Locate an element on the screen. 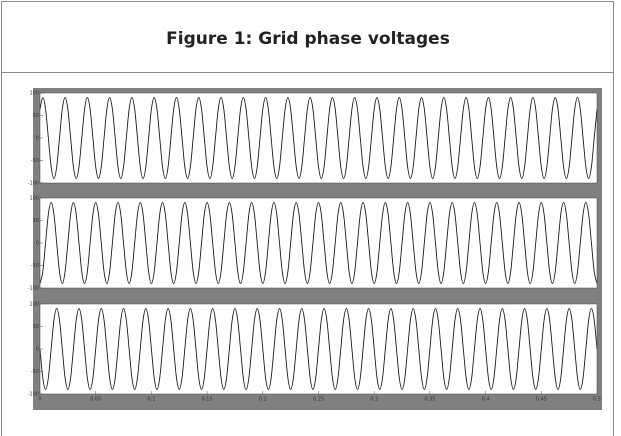 The width and height of the screenshot is (621, 436). x-tick-label: 0.5 is located at coordinates (597, 400).